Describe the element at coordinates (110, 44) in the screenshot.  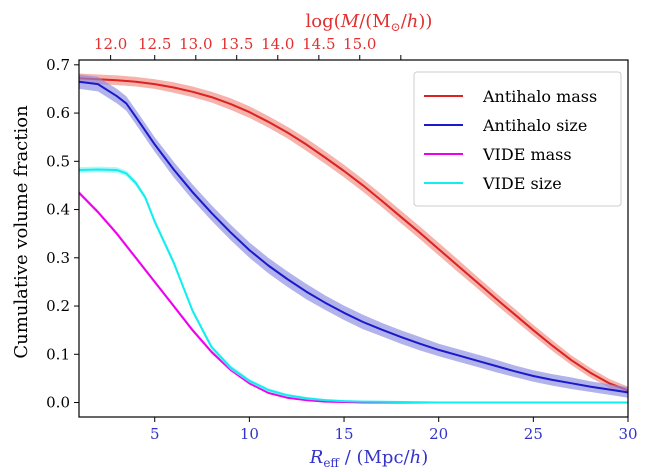
I see `top-tick-label: 12.0` at that location.